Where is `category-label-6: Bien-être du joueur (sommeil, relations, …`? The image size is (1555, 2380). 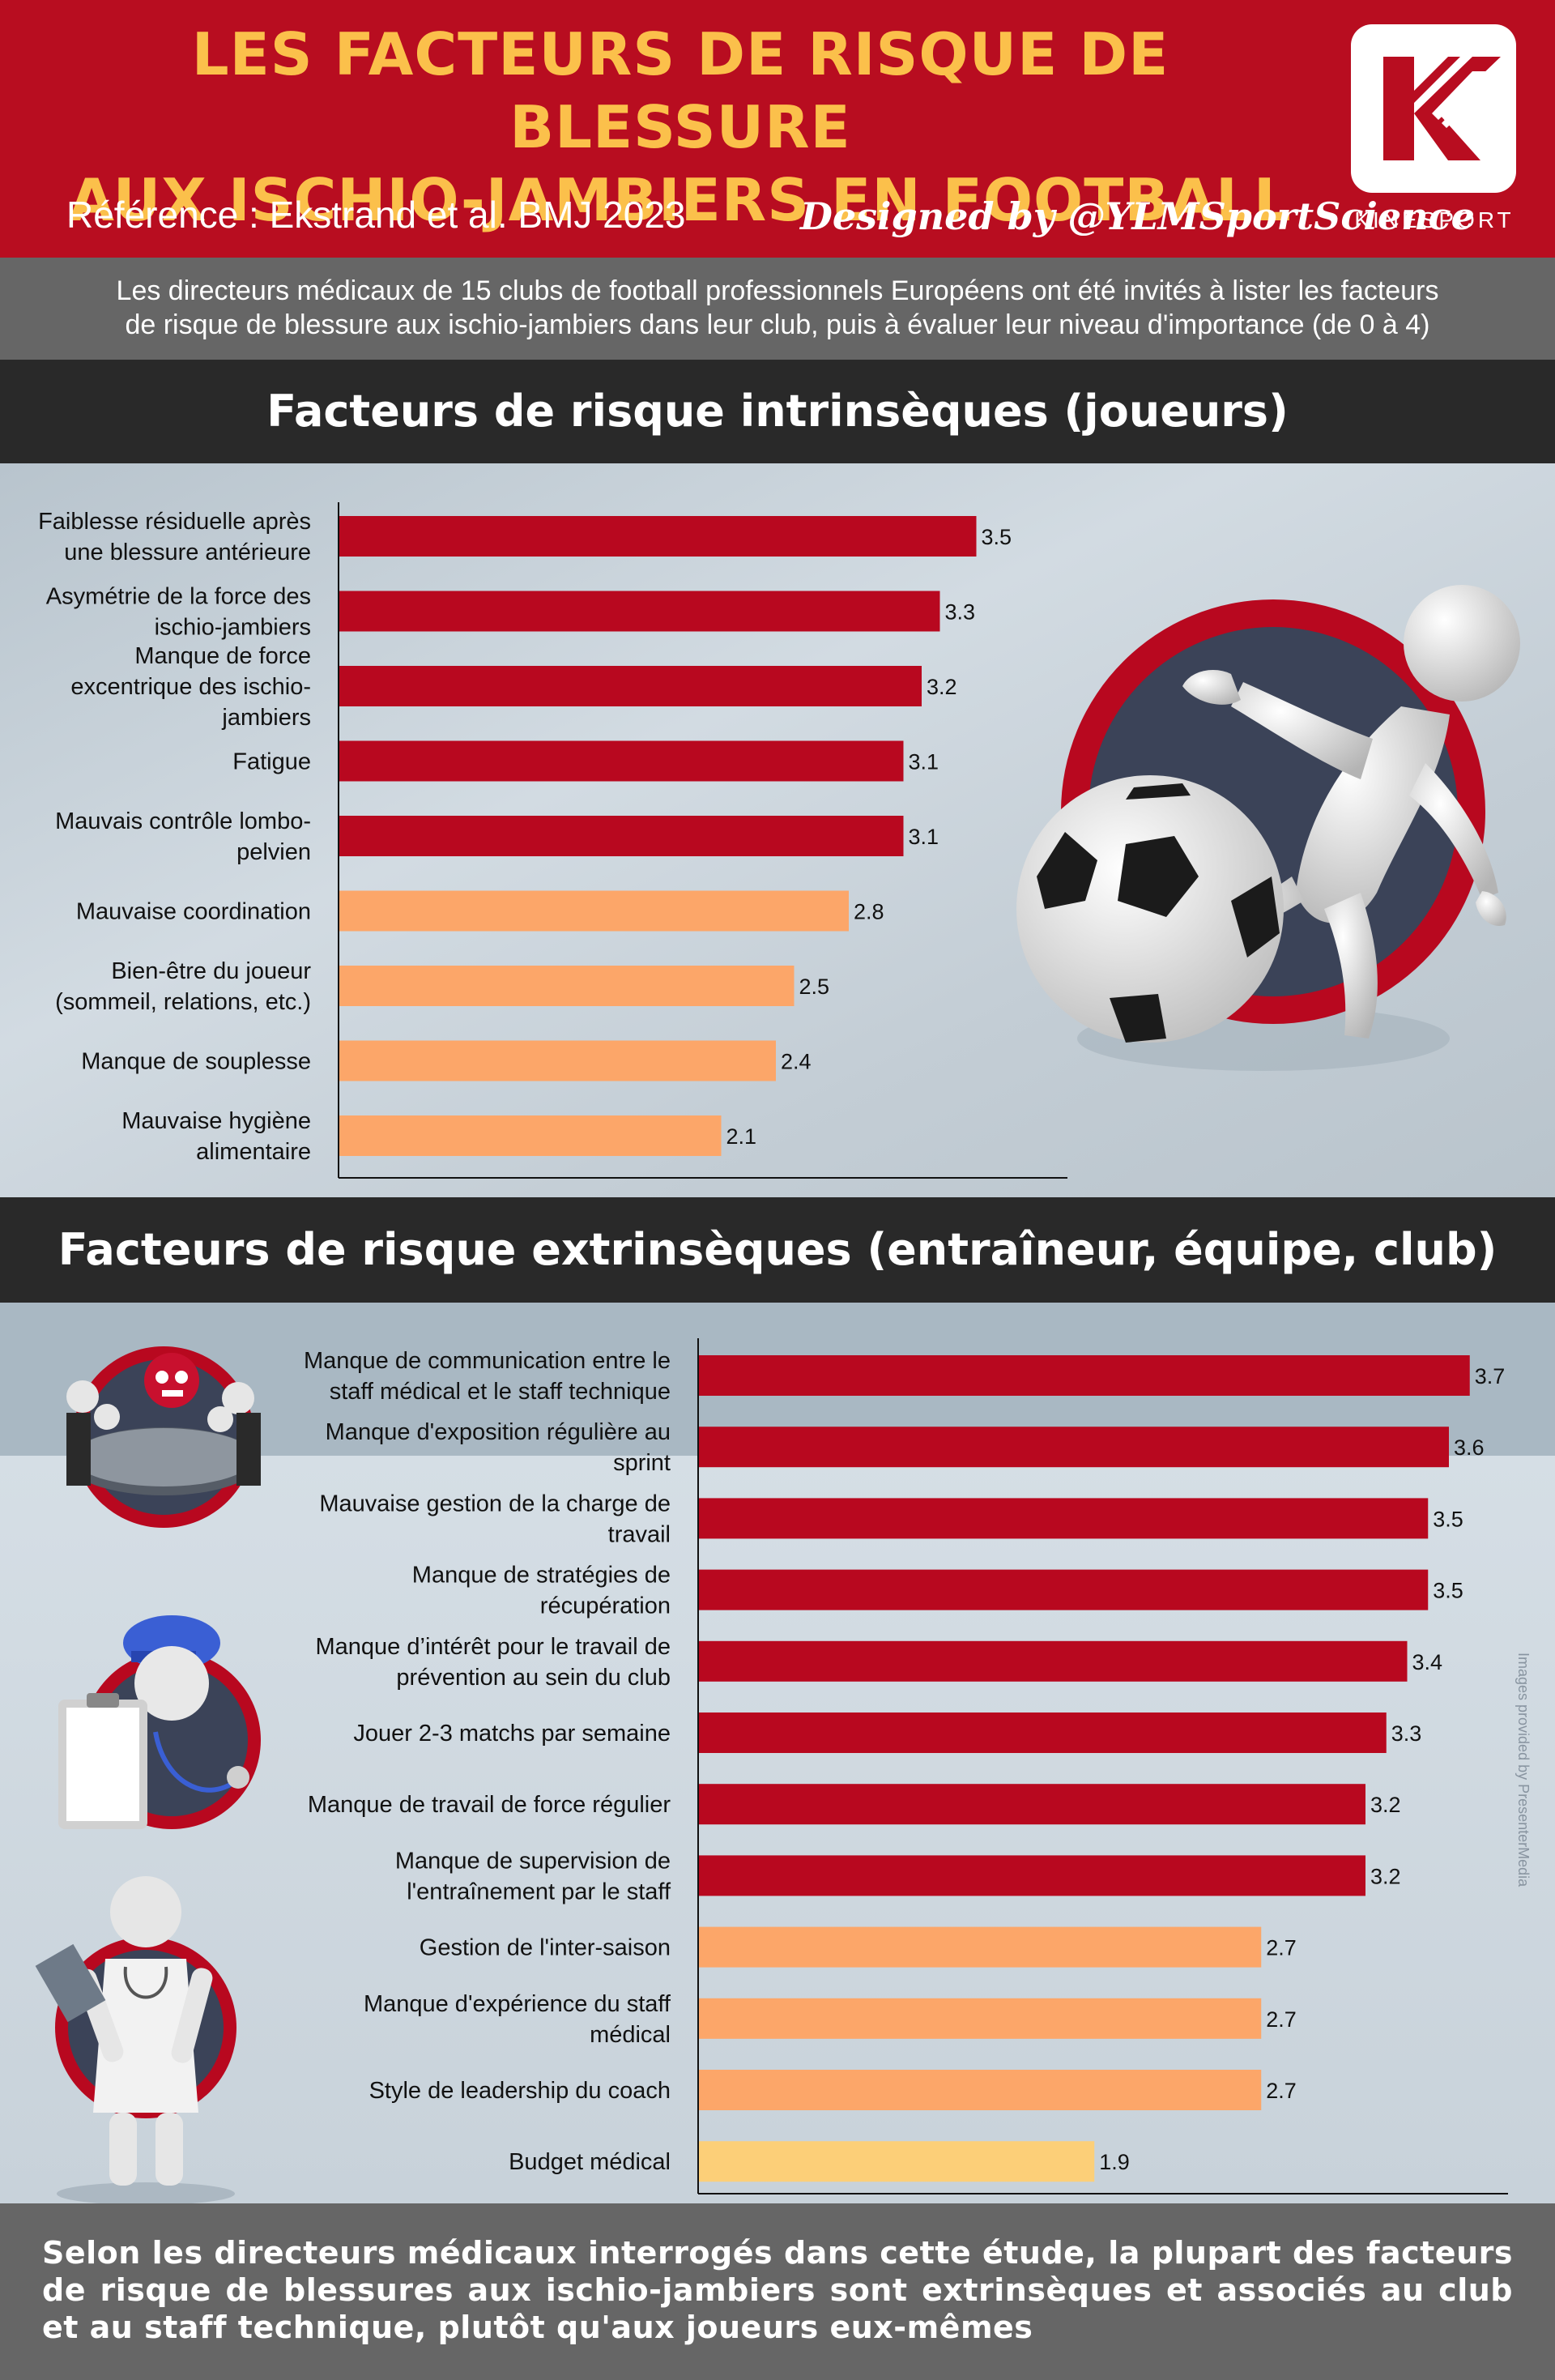
category-label-6: Bien-être du joueur (sommeil, relations, … is located at coordinates (183, 987).